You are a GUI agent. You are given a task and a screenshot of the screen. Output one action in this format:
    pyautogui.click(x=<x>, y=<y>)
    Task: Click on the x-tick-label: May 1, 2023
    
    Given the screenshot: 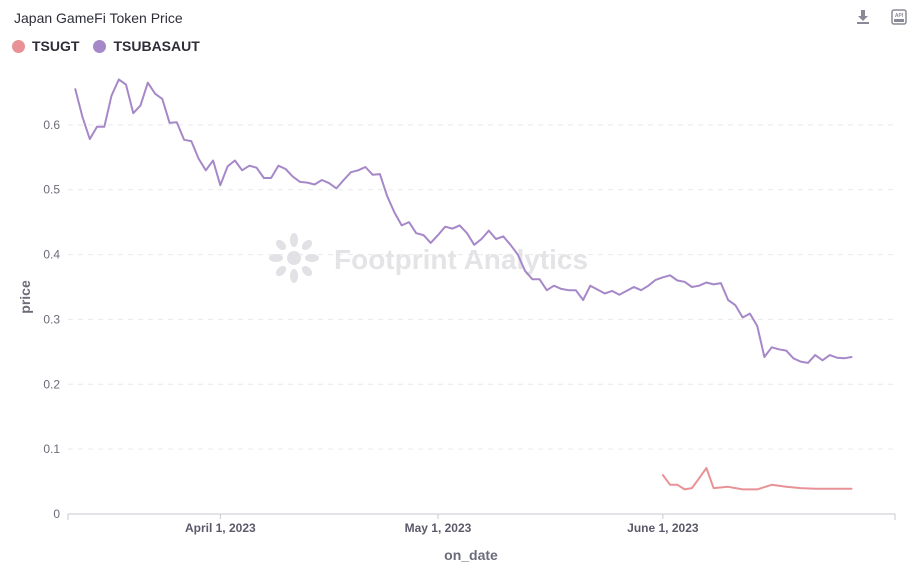 What is the action you would take?
    pyautogui.click(x=438, y=528)
    